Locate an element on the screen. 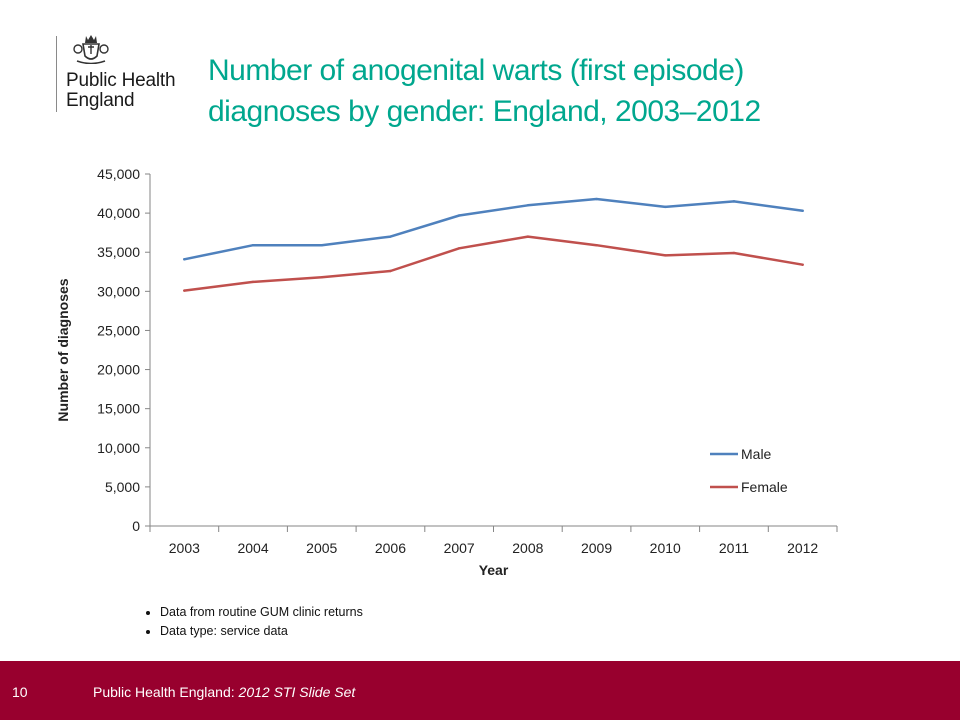 This screenshot has width=960, height=720. y-tick-label: 10,000 is located at coordinates (118, 448).